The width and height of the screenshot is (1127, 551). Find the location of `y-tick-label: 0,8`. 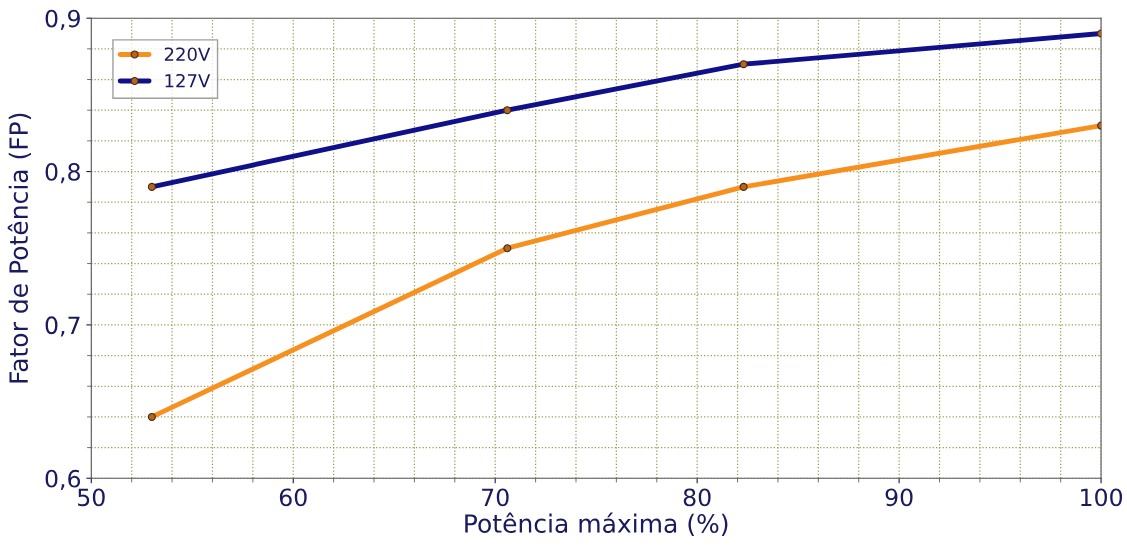

y-tick-label: 0,8 is located at coordinates (62, 173).